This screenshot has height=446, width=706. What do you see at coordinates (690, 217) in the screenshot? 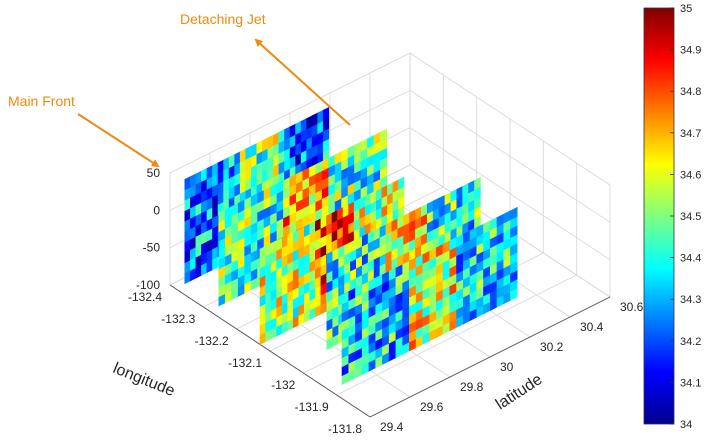
I see `colorbar-tick-label: 34.5` at bounding box center [690, 217].